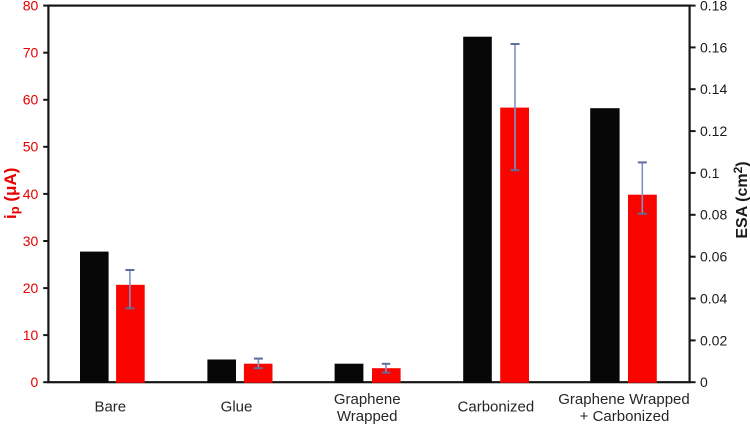 The height and width of the screenshot is (424, 750). I want to click on svg-text: 10, so click(31, 335).